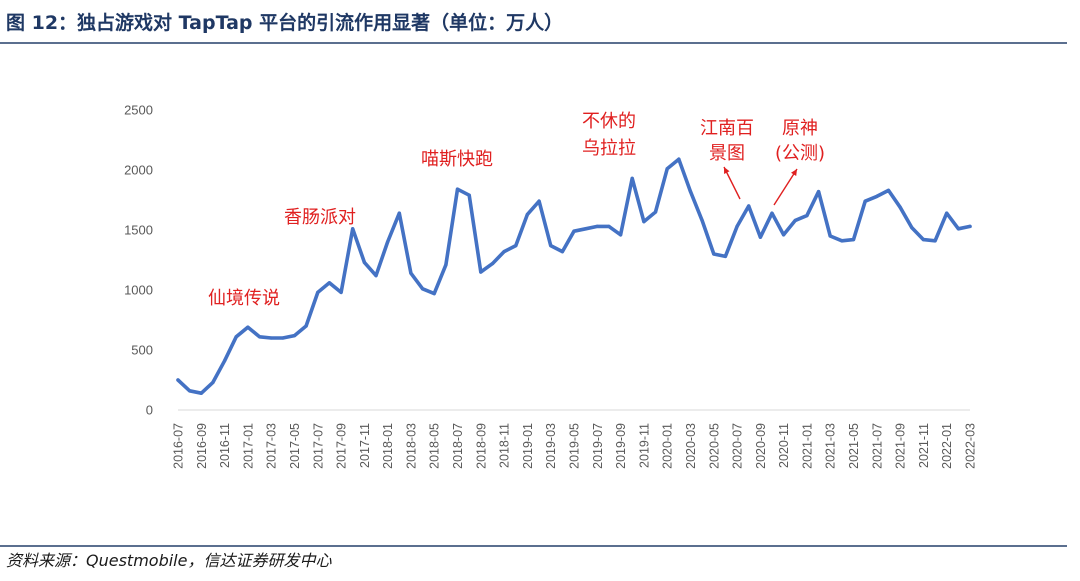  What do you see at coordinates (481, 446) in the screenshot?
I see `x-tick-label: 2018-09` at bounding box center [481, 446].